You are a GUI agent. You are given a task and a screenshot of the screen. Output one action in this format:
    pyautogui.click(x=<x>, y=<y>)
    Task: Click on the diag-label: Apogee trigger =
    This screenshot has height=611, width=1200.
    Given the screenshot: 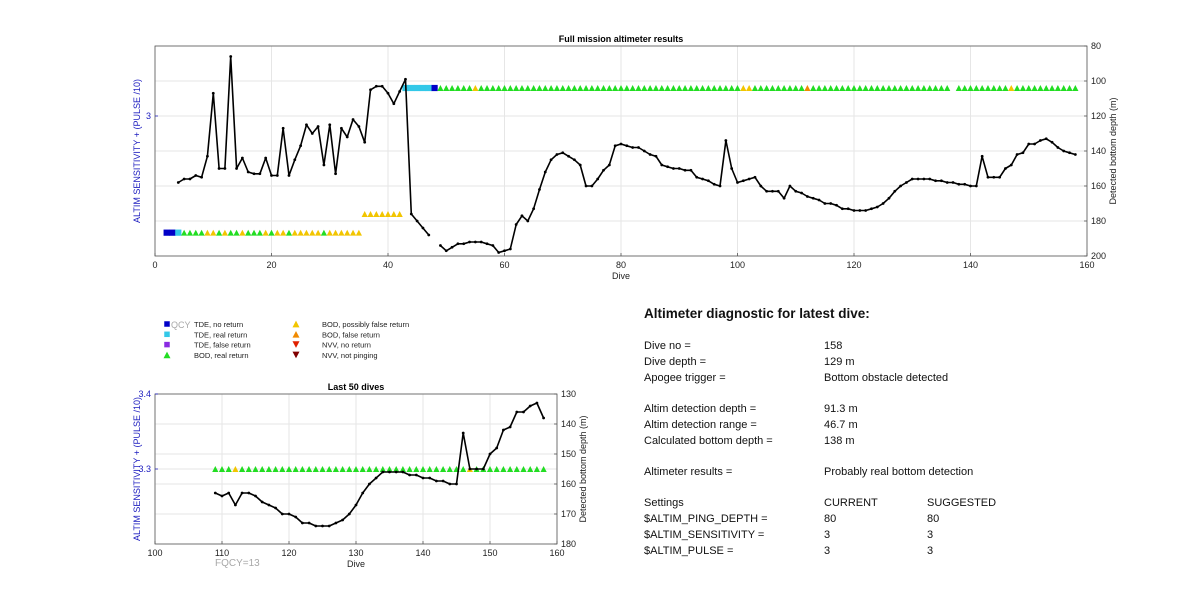 What is the action you would take?
    pyautogui.click(x=685, y=378)
    